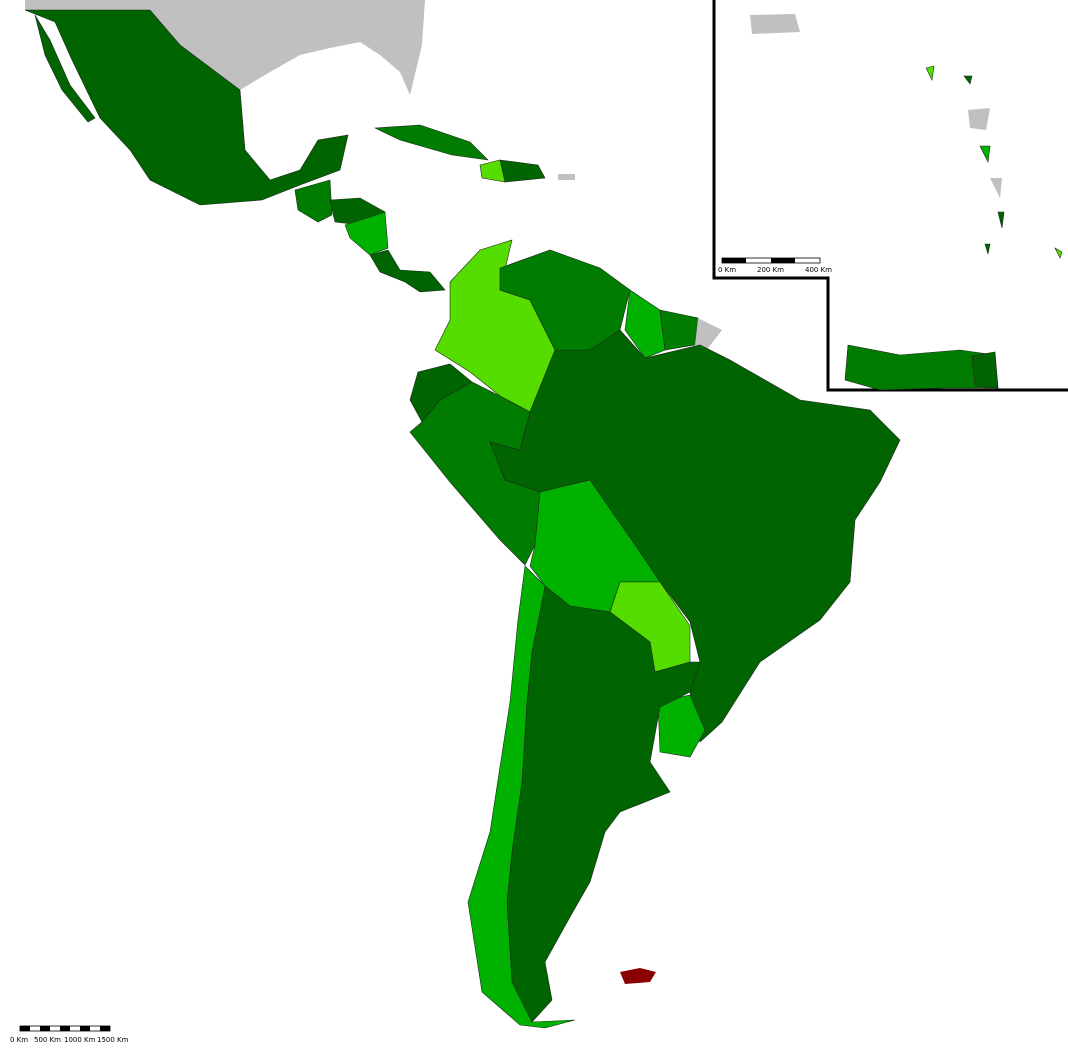 The image size is (1068, 1051). Describe the element at coordinates (566, 177) in the screenshot. I see `puerto-rico` at that location.